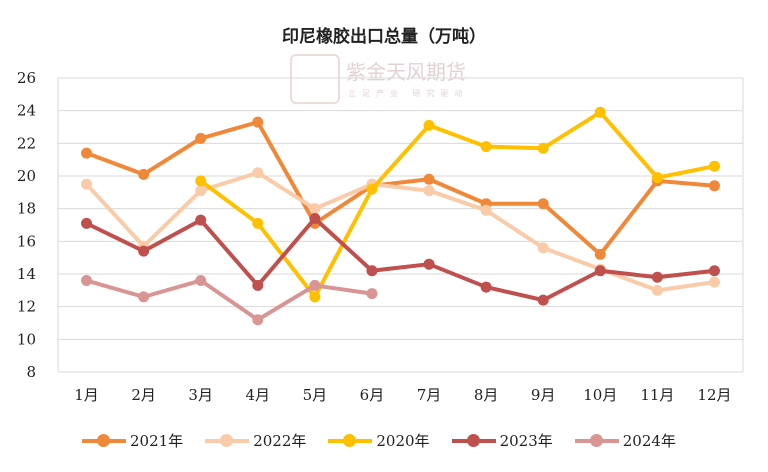  Describe the element at coordinates (26, 241) in the screenshot. I see `y-tick-label: 16` at that location.